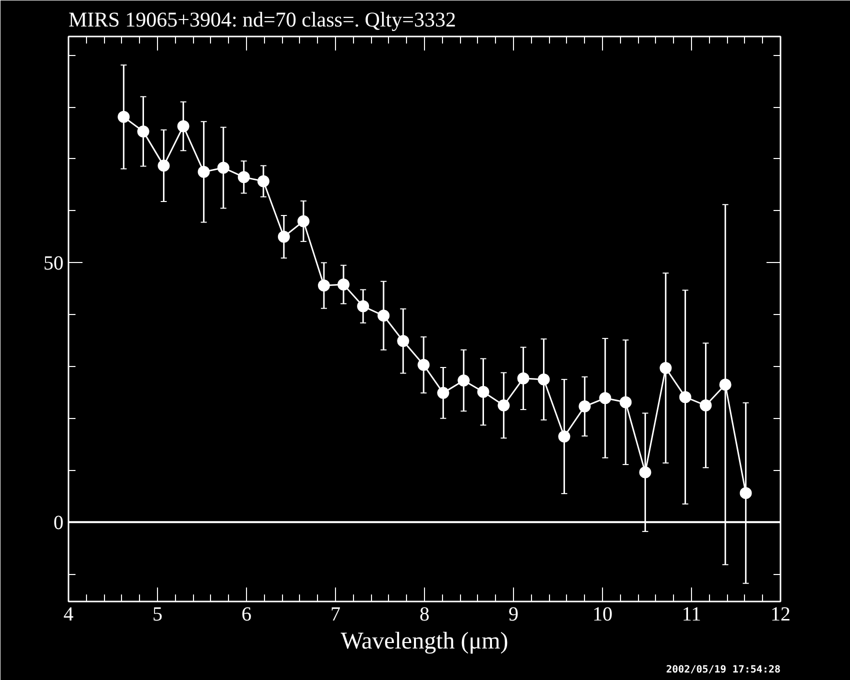 This screenshot has height=680, width=850. What do you see at coordinates (59, 523) in the screenshot?
I see `y-tick-label: 0` at bounding box center [59, 523].